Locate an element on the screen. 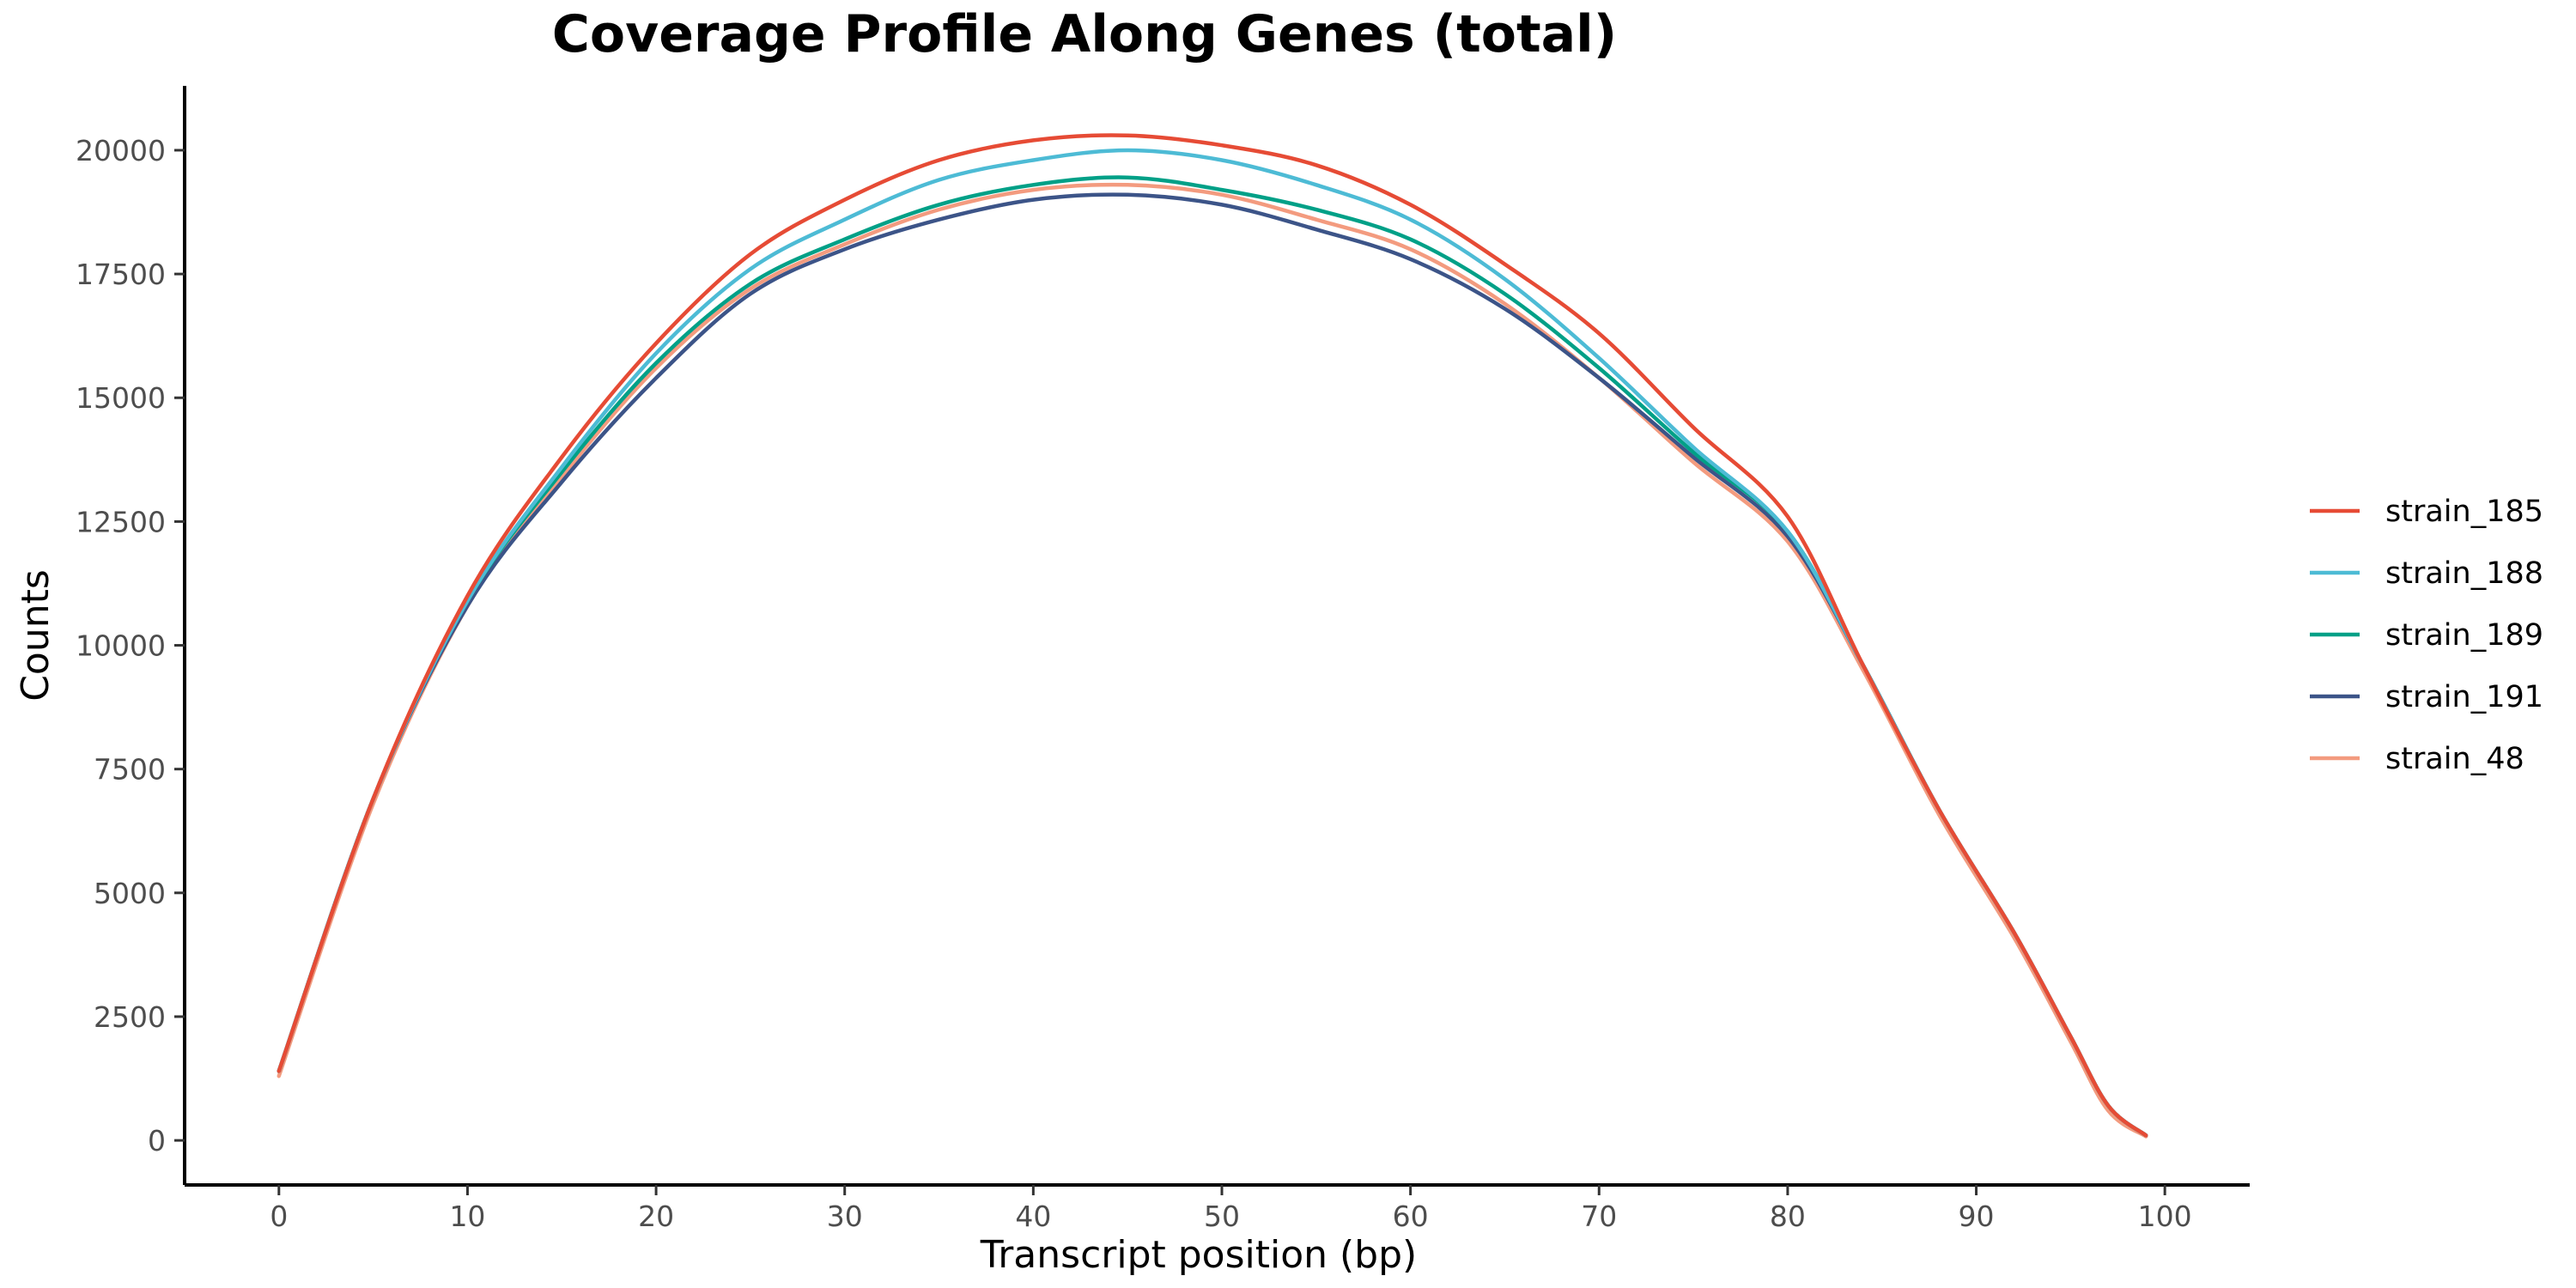  y-tick-label: 15000 is located at coordinates (121, 398).